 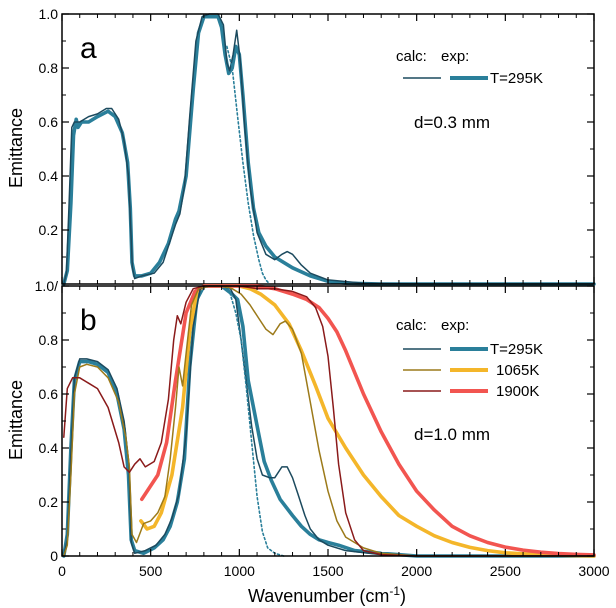 I want to click on y-tick-label-a: 0.2, so click(x=49, y=230).